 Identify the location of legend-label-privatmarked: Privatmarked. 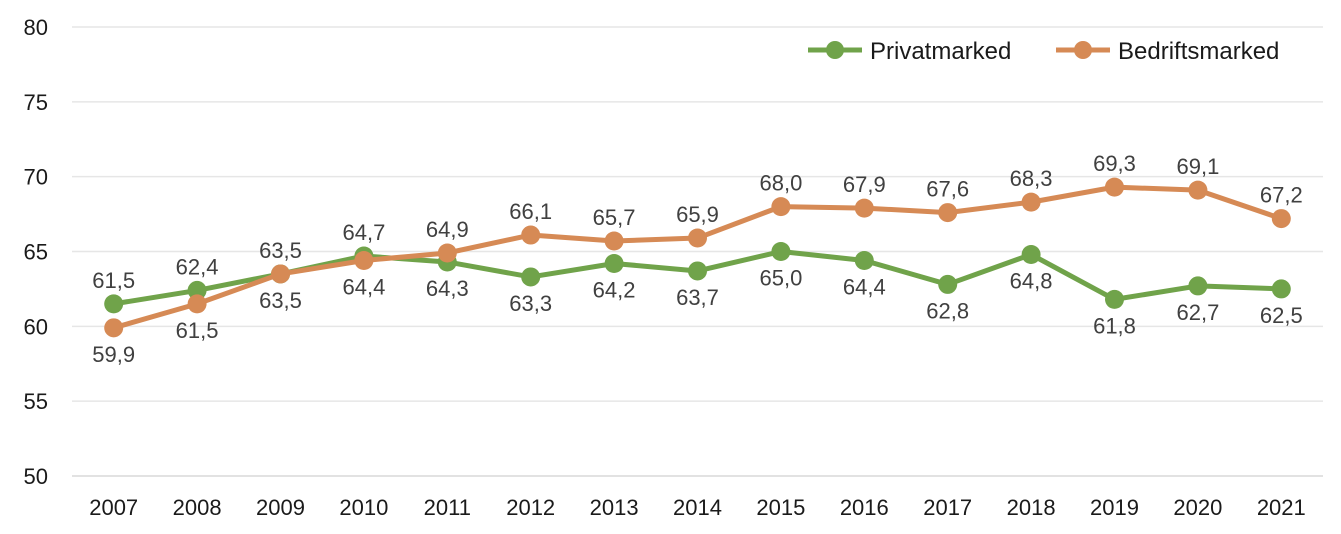
(940, 51).